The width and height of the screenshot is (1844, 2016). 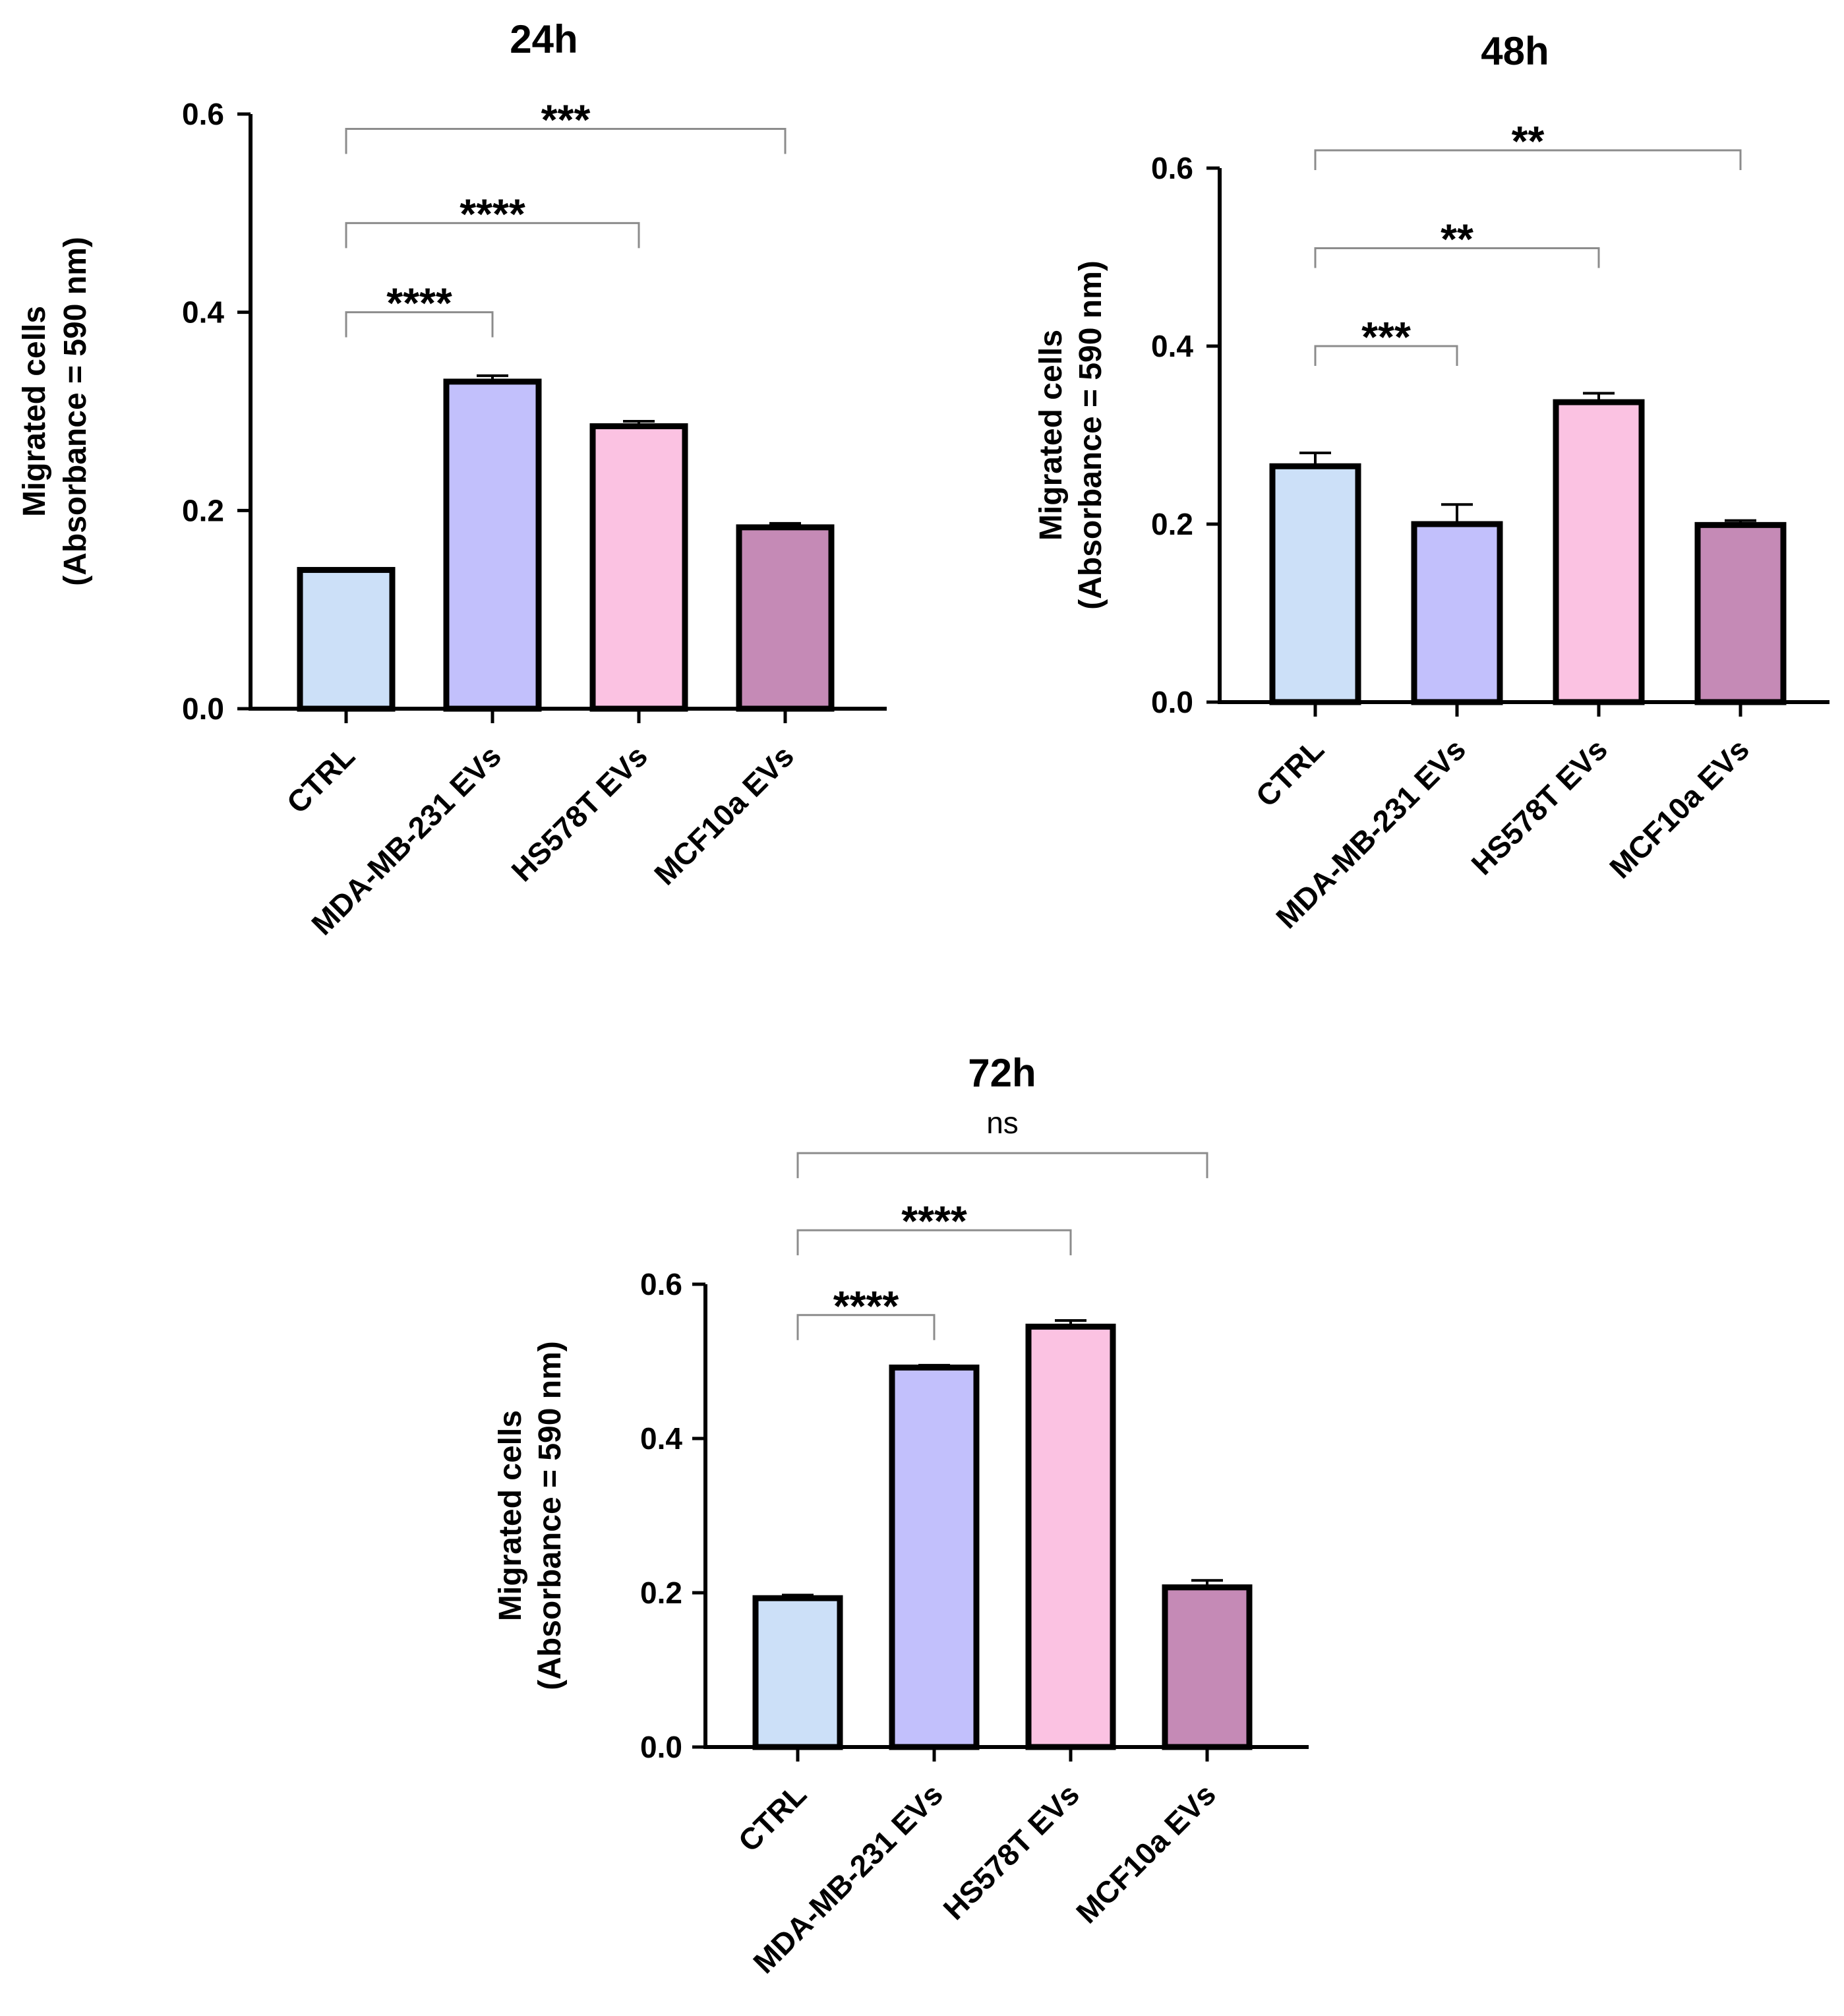 What do you see at coordinates (1002, 1073) in the screenshot?
I see `chart-title: 72h` at bounding box center [1002, 1073].